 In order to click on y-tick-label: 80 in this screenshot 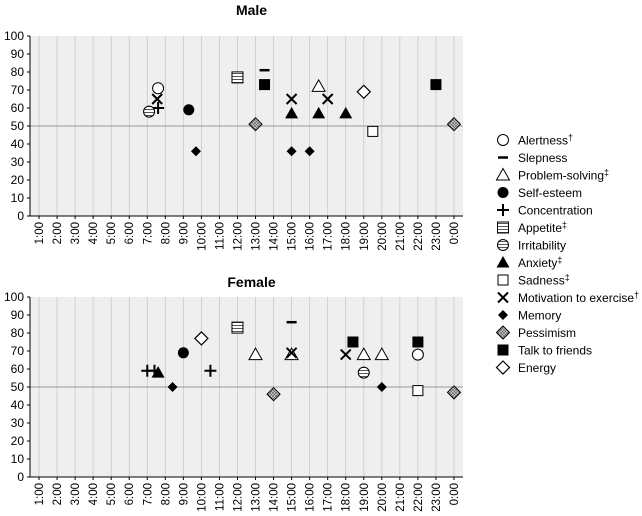, I will do `click(18, 72)`.